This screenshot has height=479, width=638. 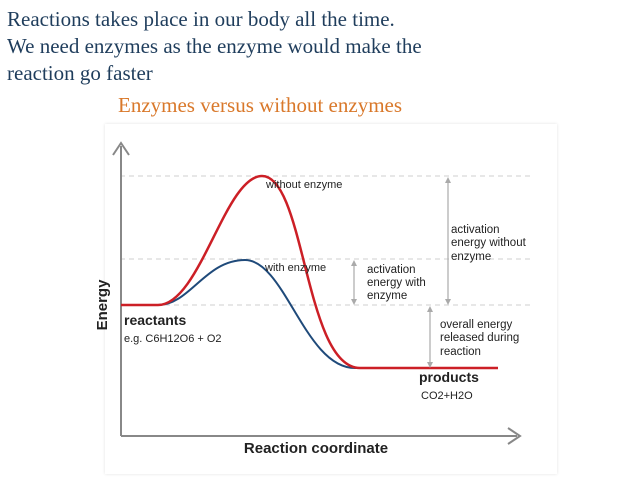 I want to click on x-axis-arrowhead, so click(x=514, y=436).